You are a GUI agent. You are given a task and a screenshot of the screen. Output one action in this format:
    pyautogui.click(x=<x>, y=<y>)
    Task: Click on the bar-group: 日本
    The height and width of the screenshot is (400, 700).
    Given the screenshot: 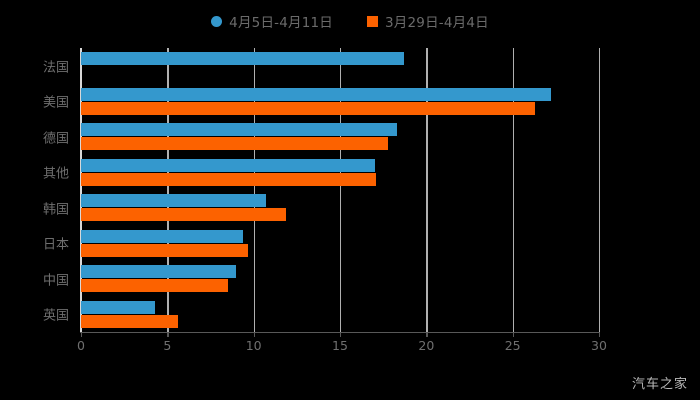 What is the action you would take?
    pyautogui.click(x=321, y=244)
    